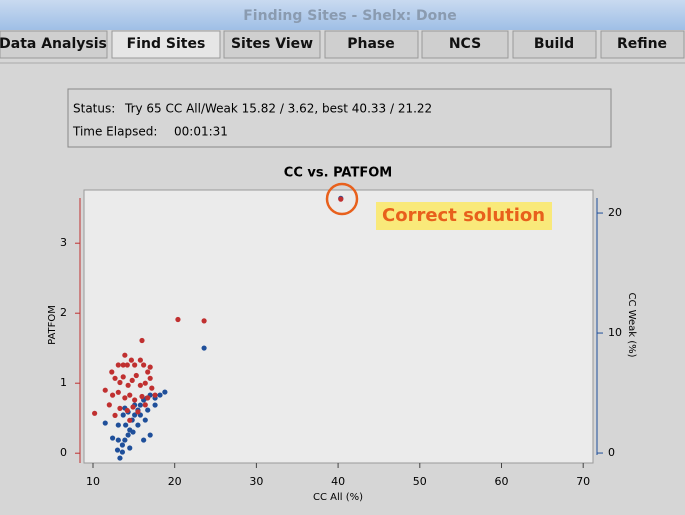  I want to click on annotation: Correct solution, so click(463, 215).